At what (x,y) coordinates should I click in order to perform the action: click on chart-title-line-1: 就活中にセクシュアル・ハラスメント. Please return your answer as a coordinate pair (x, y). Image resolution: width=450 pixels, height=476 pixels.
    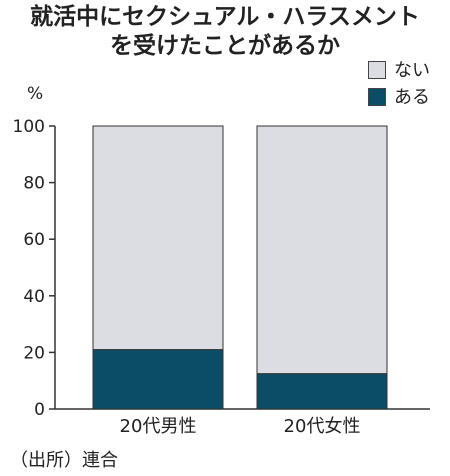
    Looking at the image, I should click on (225, 17).